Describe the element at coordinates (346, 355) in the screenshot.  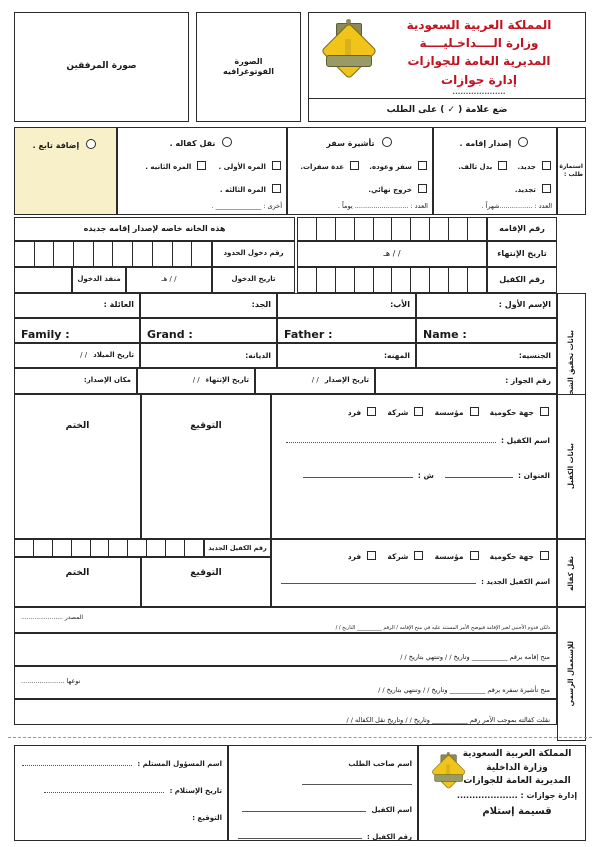
I see `field-profession: المهنه:` at that location.